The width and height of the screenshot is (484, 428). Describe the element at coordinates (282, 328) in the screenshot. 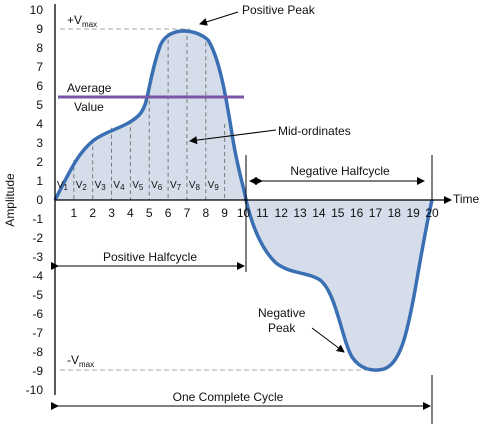

I see `peak-label: Peak` at that location.